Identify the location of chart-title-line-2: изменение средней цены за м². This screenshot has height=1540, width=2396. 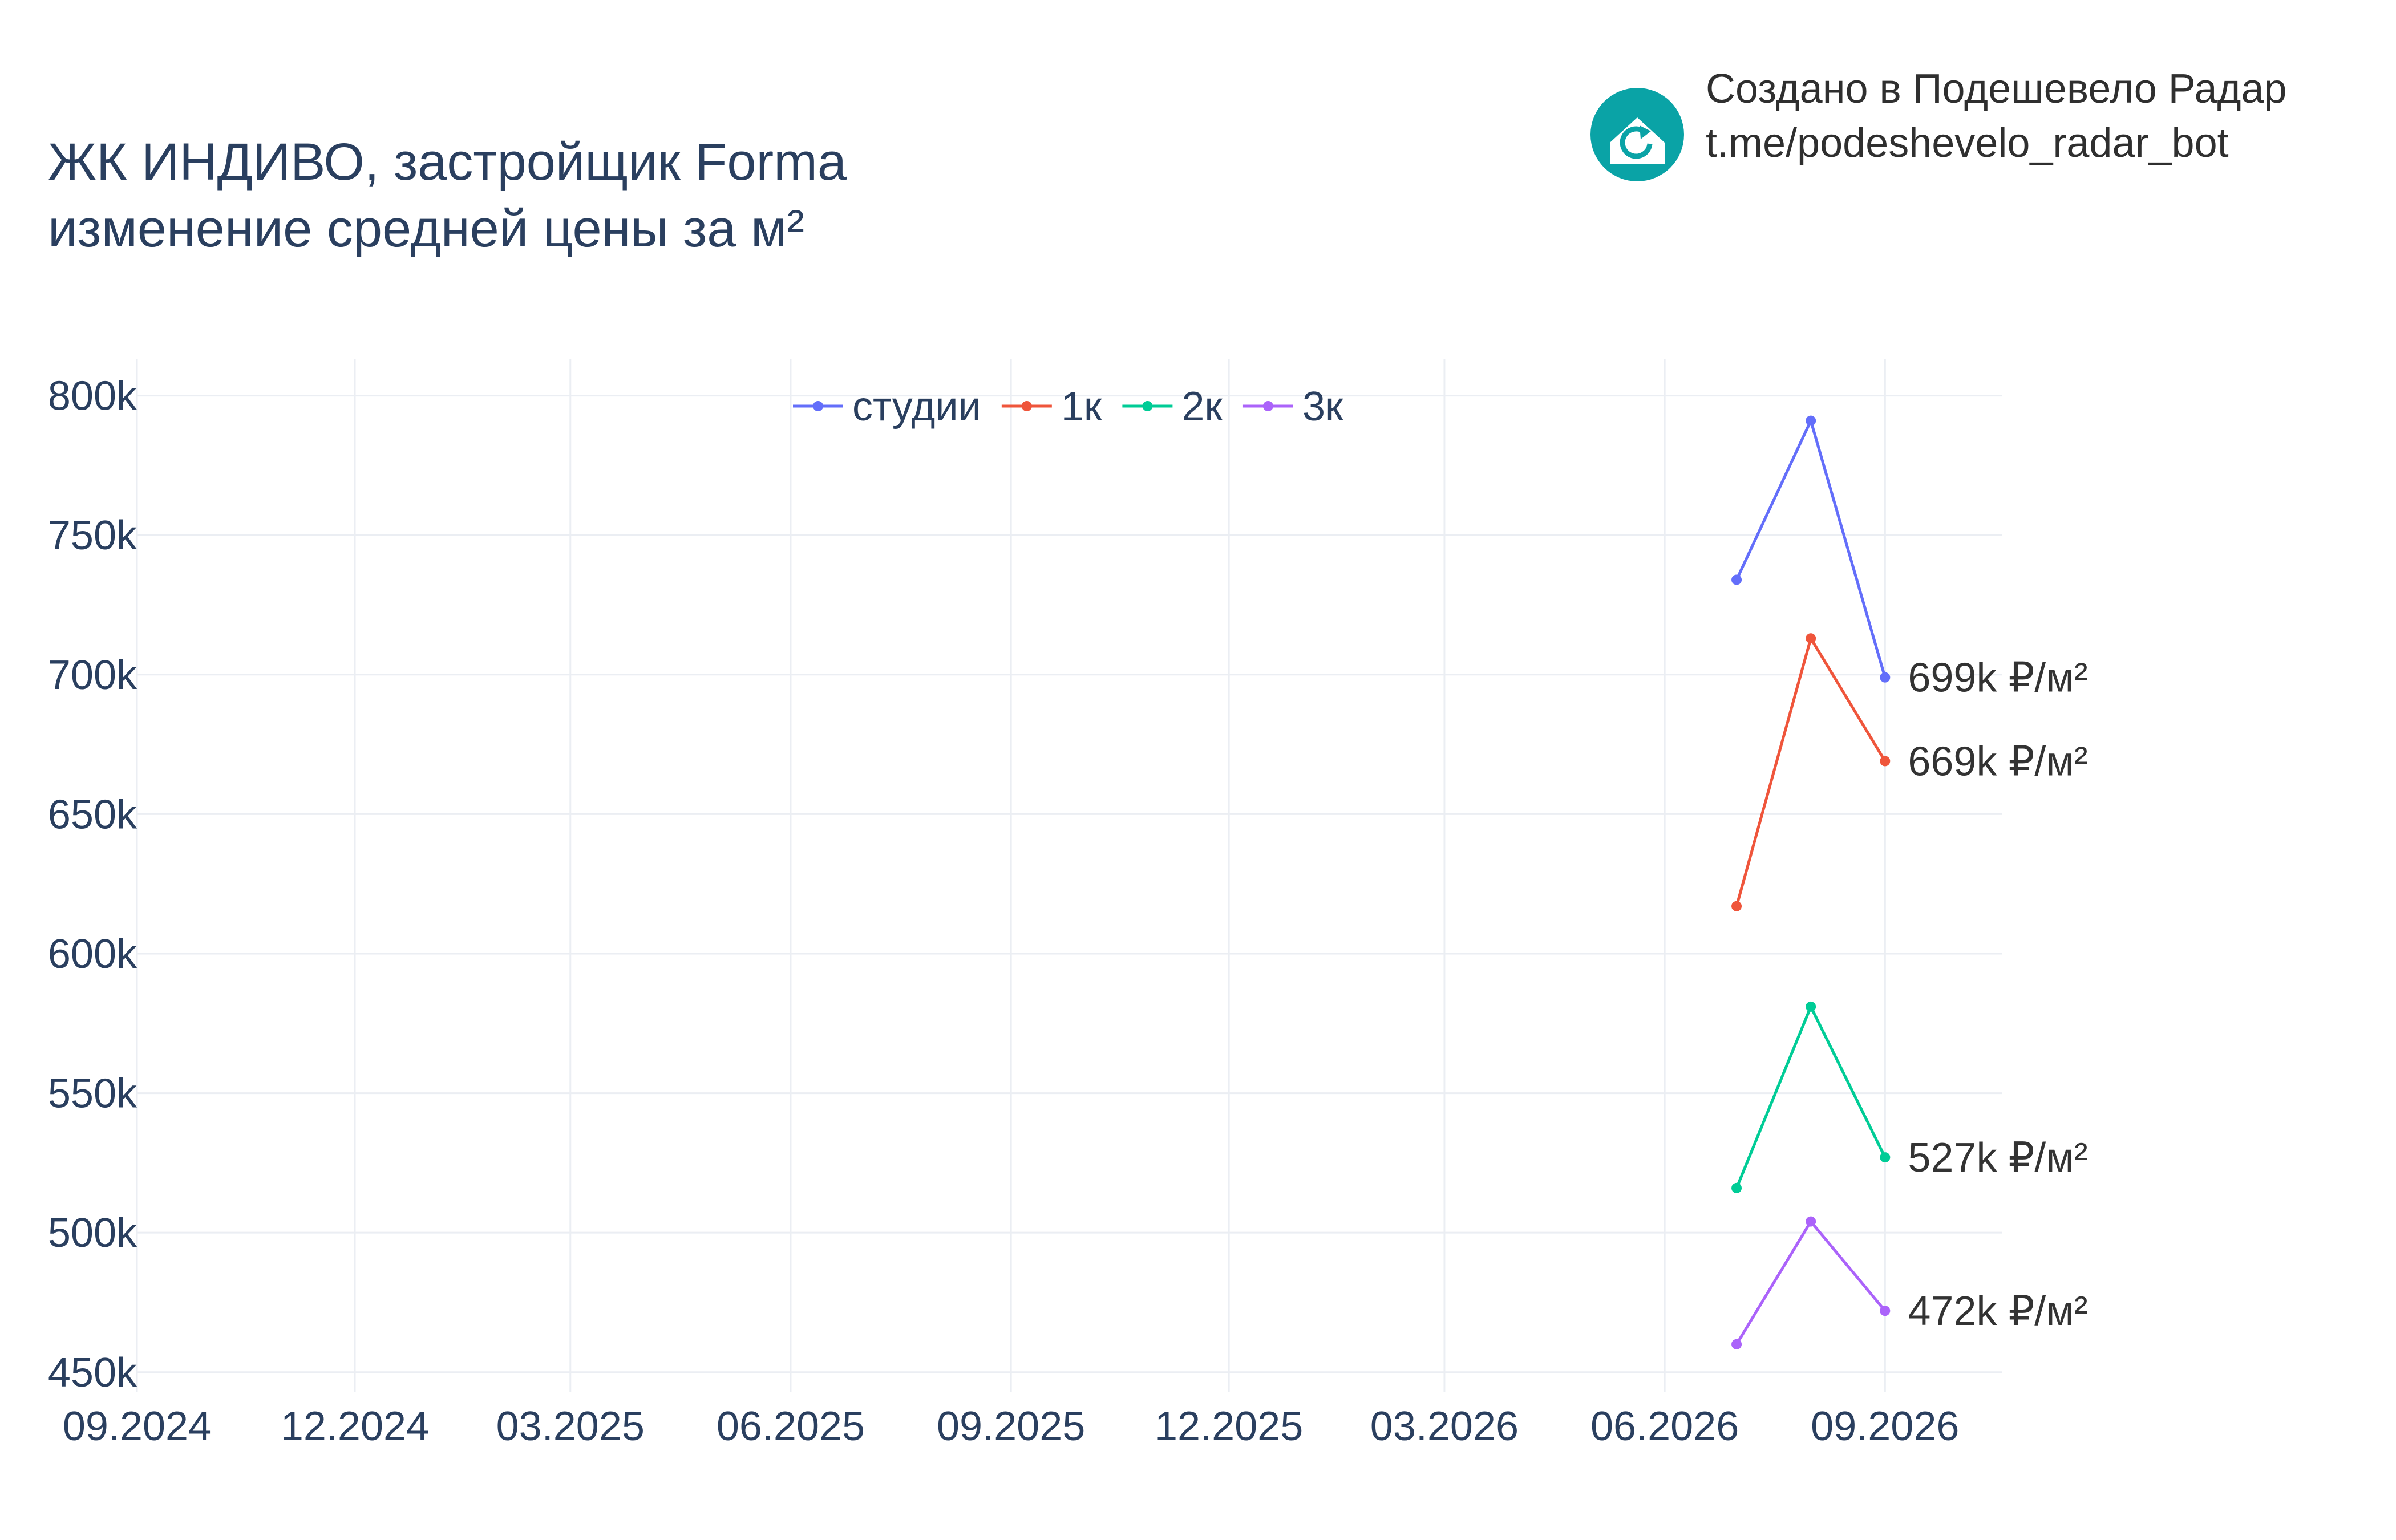
(426, 229).